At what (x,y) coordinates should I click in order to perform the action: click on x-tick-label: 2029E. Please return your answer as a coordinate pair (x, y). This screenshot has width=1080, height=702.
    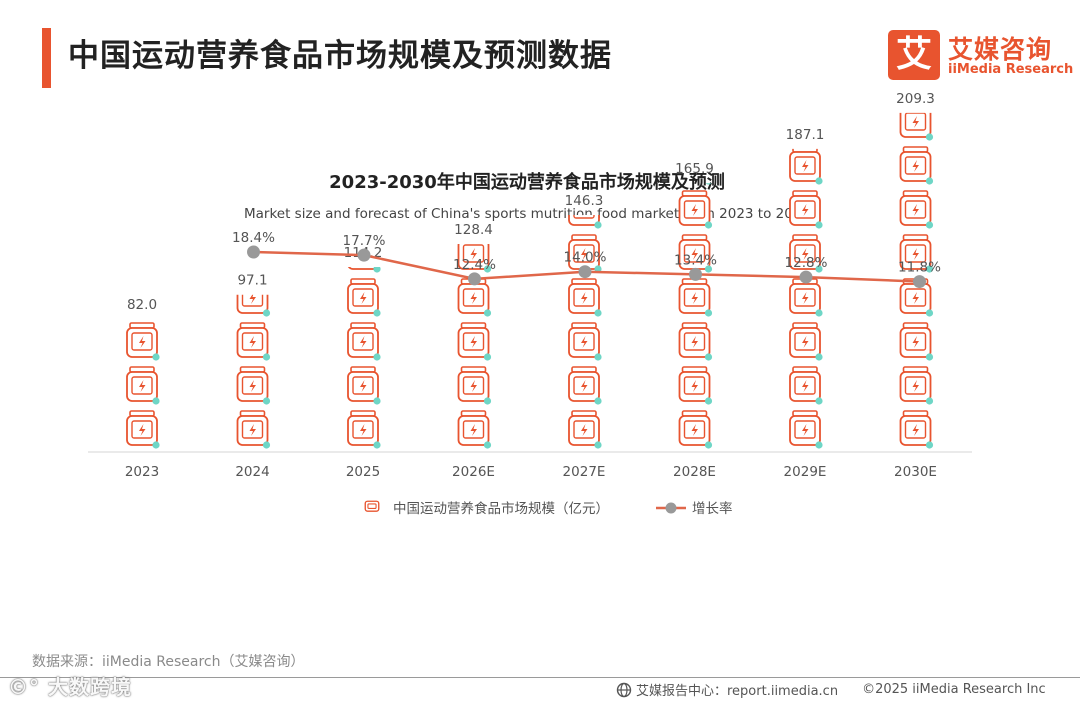
    Looking at the image, I should click on (805, 472).